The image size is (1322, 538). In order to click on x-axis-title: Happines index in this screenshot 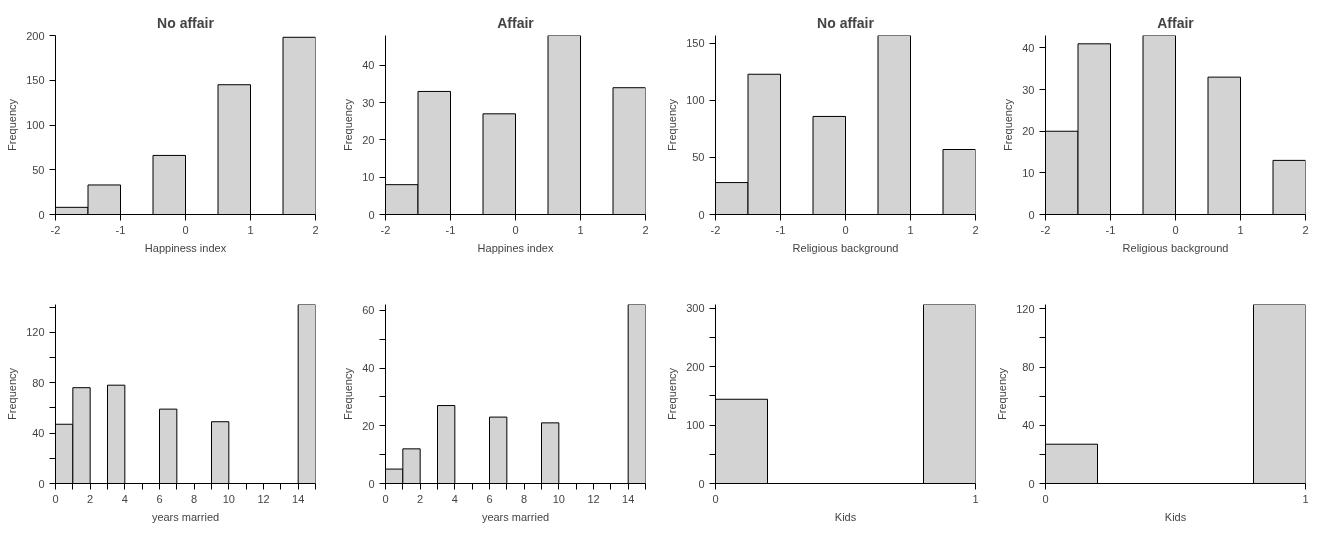, I will do `click(515, 247)`.